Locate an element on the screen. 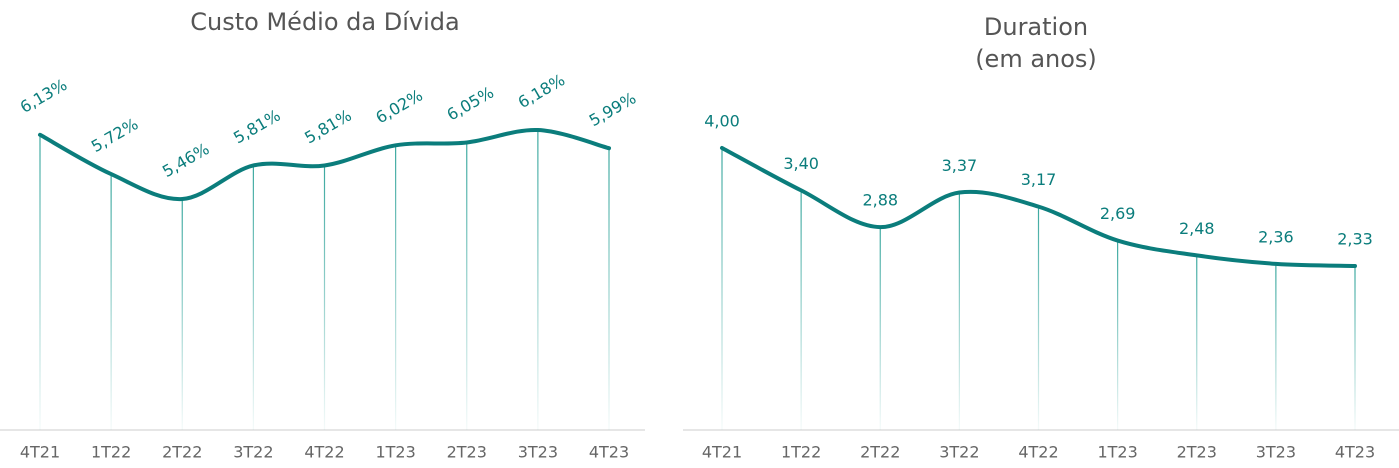  data-label: 2,36 is located at coordinates (1276, 236).